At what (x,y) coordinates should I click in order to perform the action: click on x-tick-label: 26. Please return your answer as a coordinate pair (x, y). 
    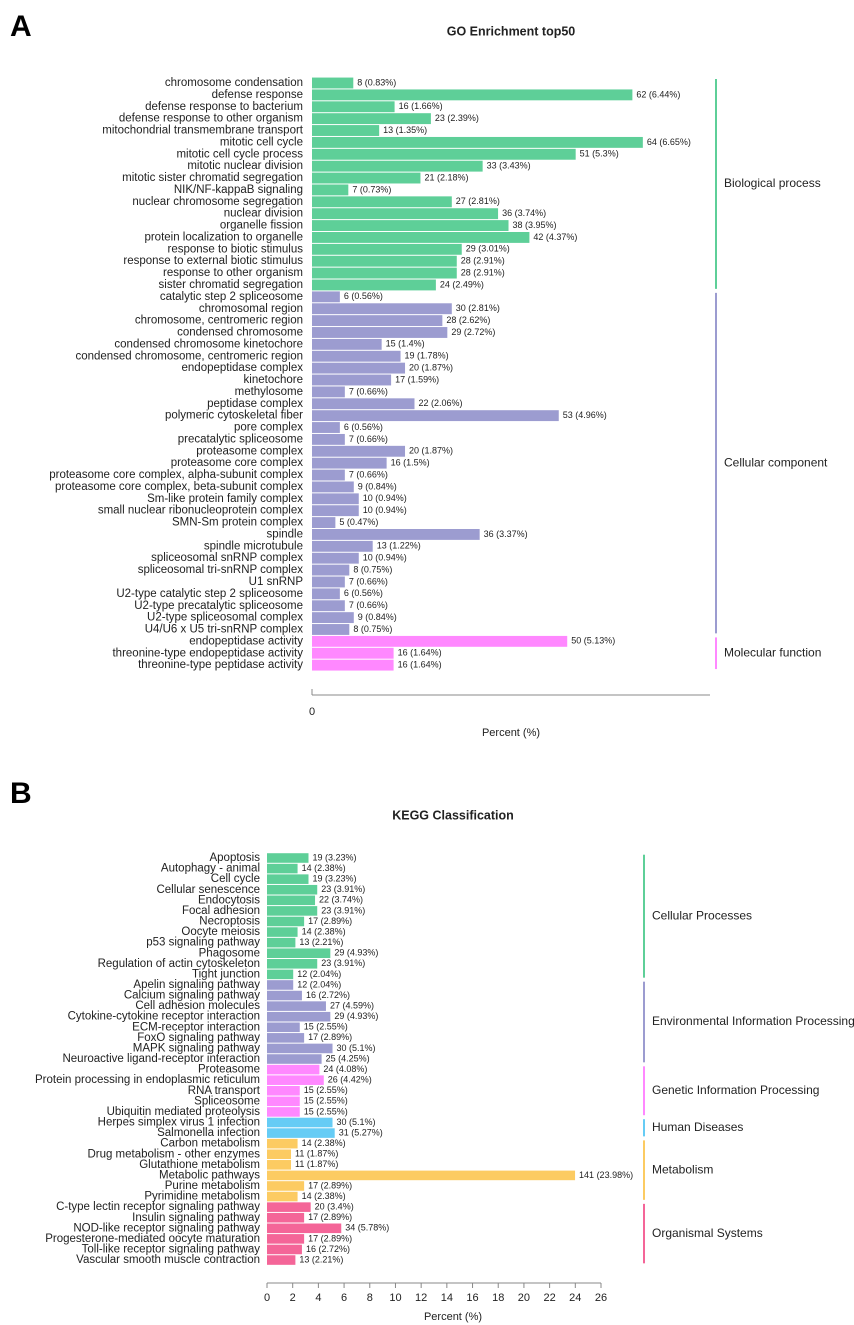
    Looking at the image, I should click on (601, 1298).